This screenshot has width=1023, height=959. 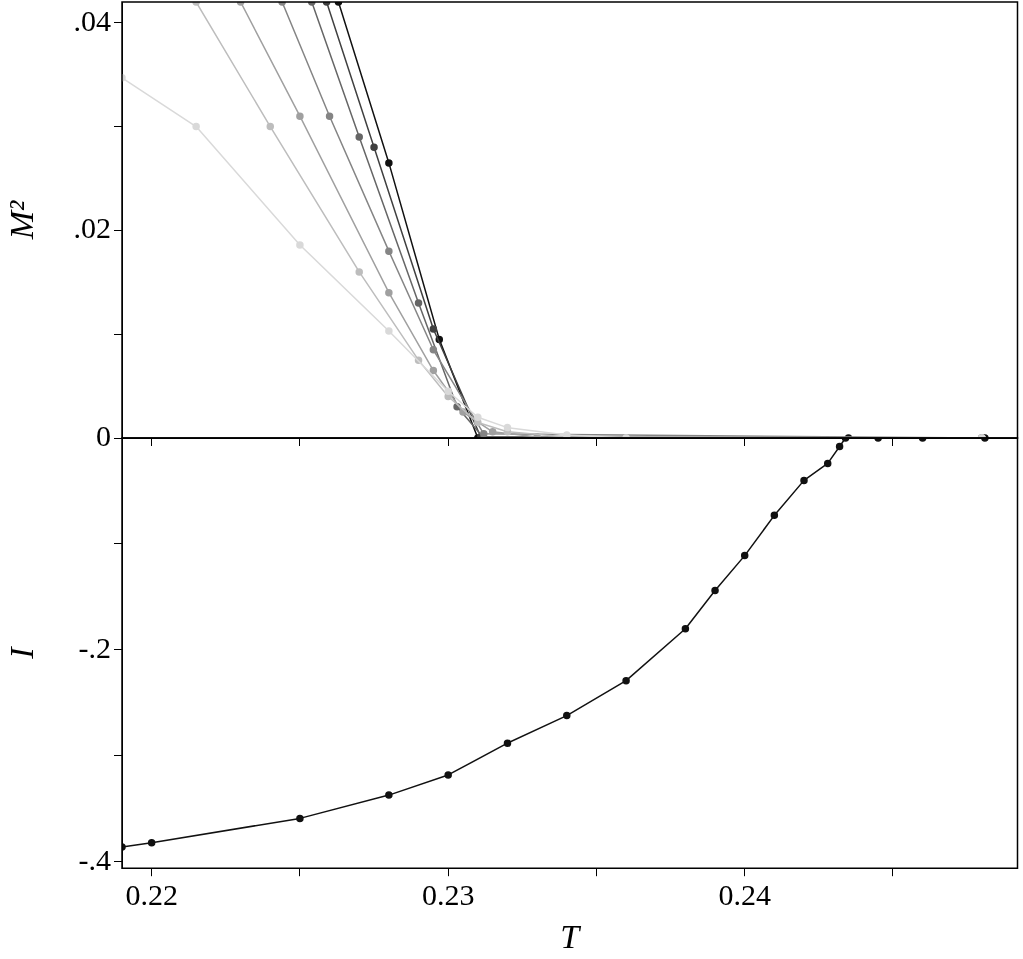 What do you see at coordinates (151, 895) in the screenshot?
I see `x-tick-label: 0.22` at bounding box center [151, 895].